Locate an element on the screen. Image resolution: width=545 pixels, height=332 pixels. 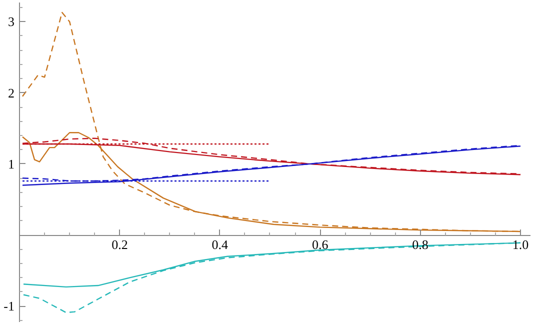
y-tick-label: 1 is located at coordinates (11, 164).